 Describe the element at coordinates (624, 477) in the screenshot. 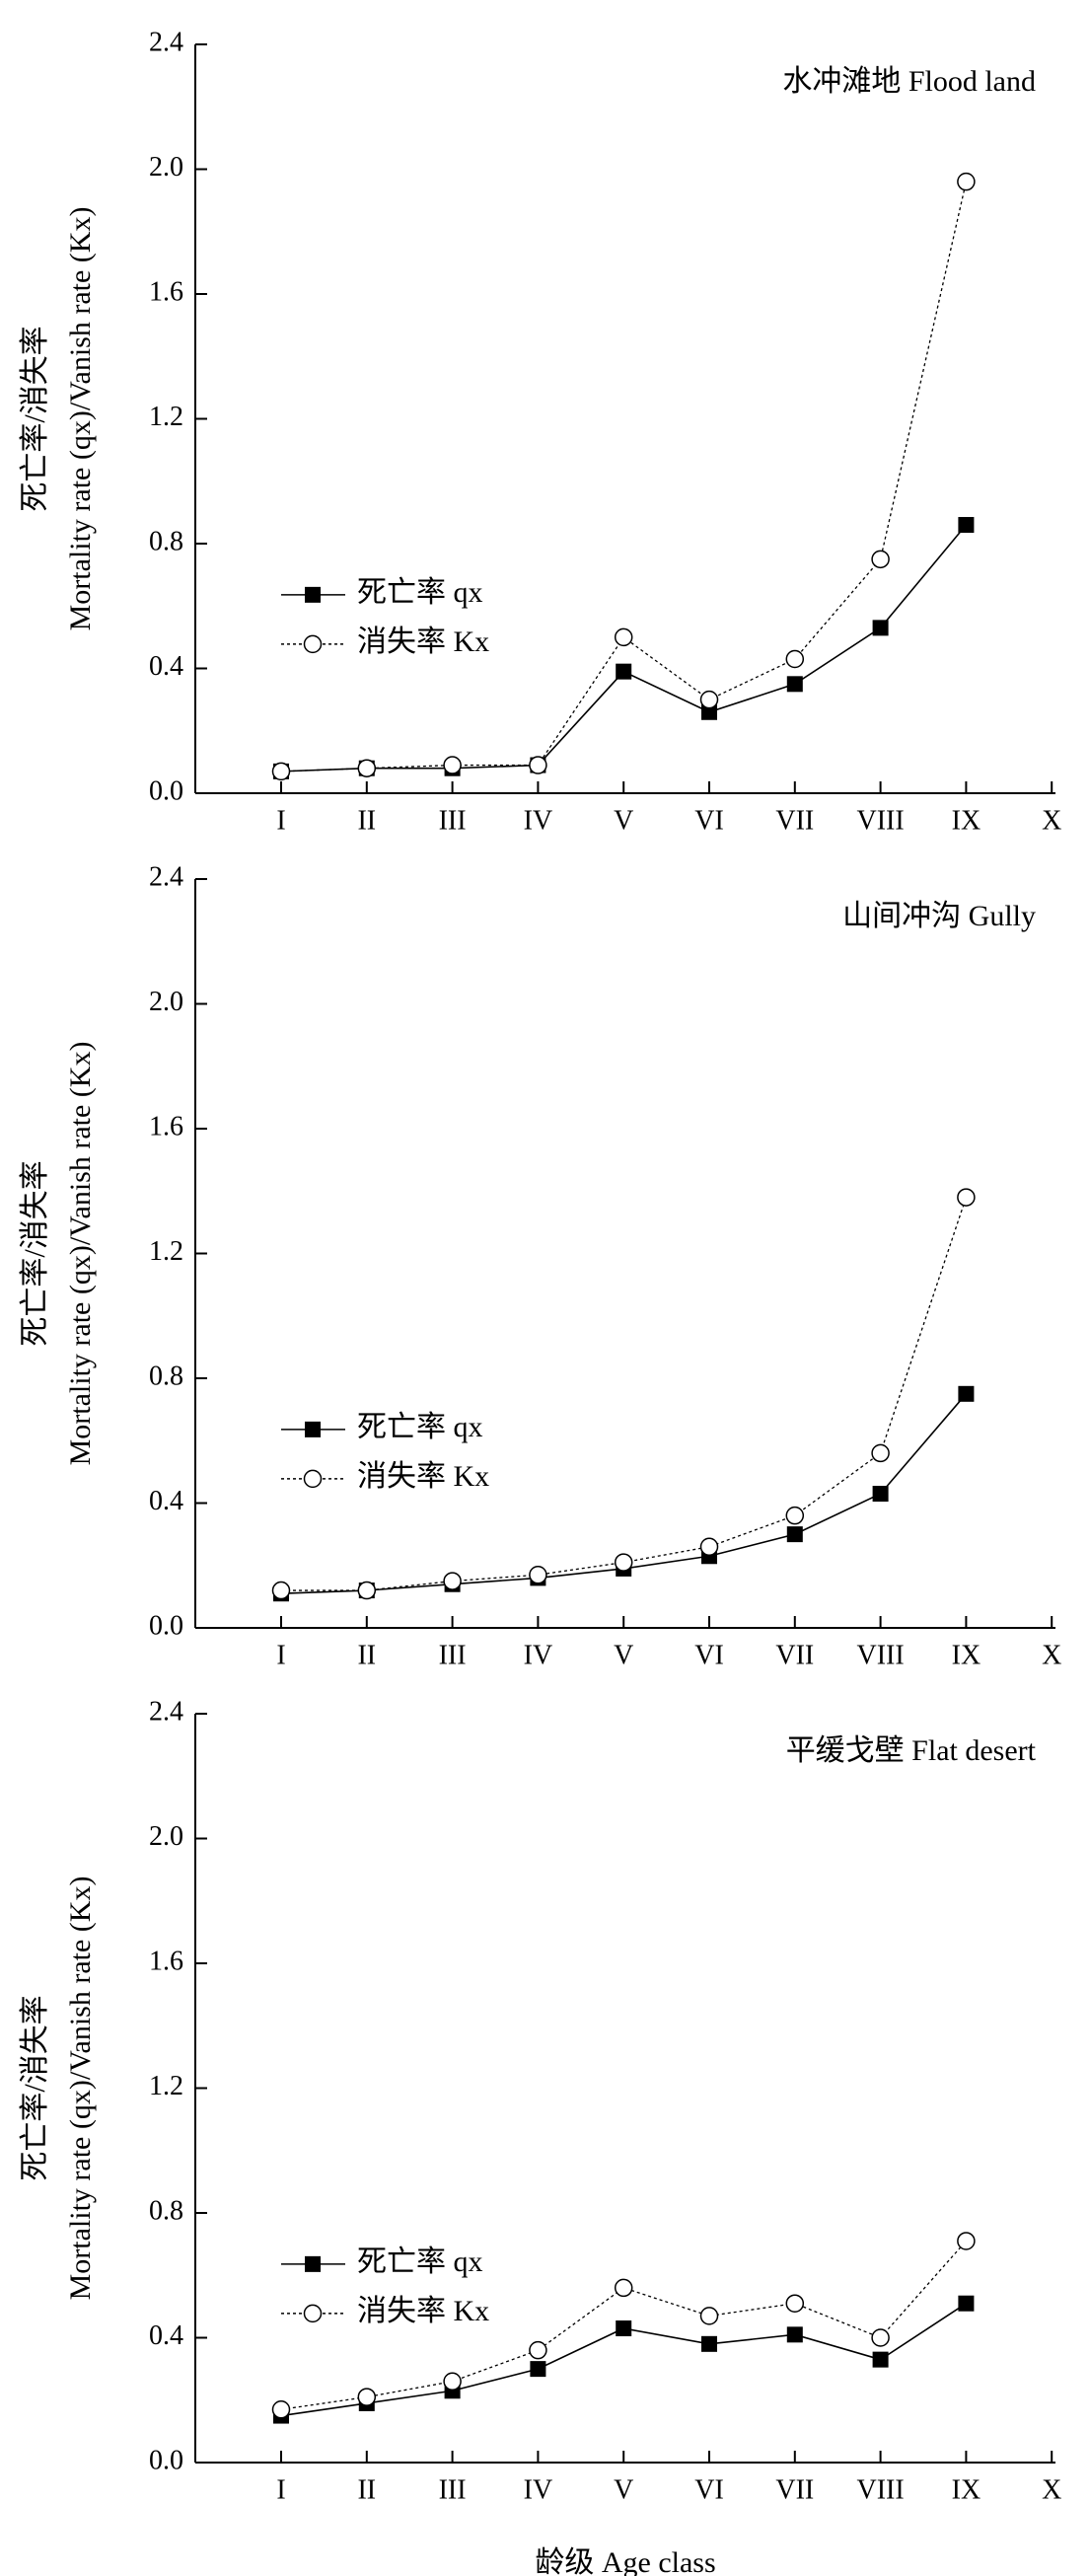

I see `series-line` at that location.